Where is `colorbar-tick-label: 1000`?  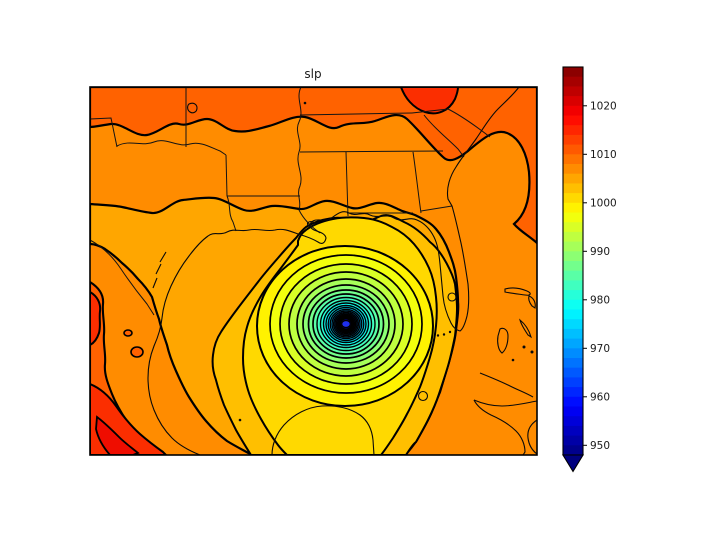
colorbar-tick-label: 1000 is located at coordinates (603, 203).